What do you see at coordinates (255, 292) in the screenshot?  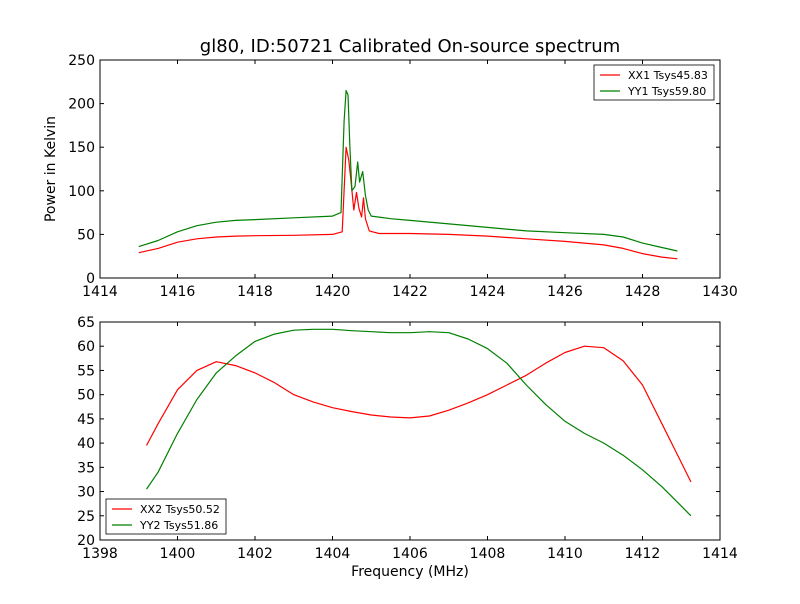 I see `panel1-x-tick-label: 1418` at bounding box center [255, 292].